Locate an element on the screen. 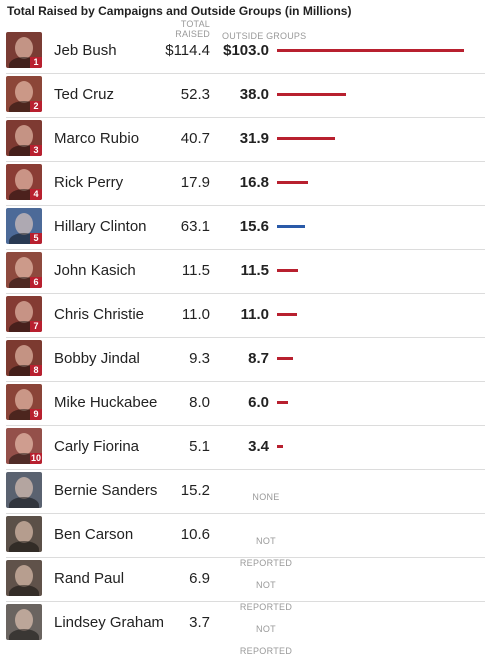 This screenshot has height=662, width=495. outside-groups-status: NOT REPORTED is located at coordinates (266, 552).